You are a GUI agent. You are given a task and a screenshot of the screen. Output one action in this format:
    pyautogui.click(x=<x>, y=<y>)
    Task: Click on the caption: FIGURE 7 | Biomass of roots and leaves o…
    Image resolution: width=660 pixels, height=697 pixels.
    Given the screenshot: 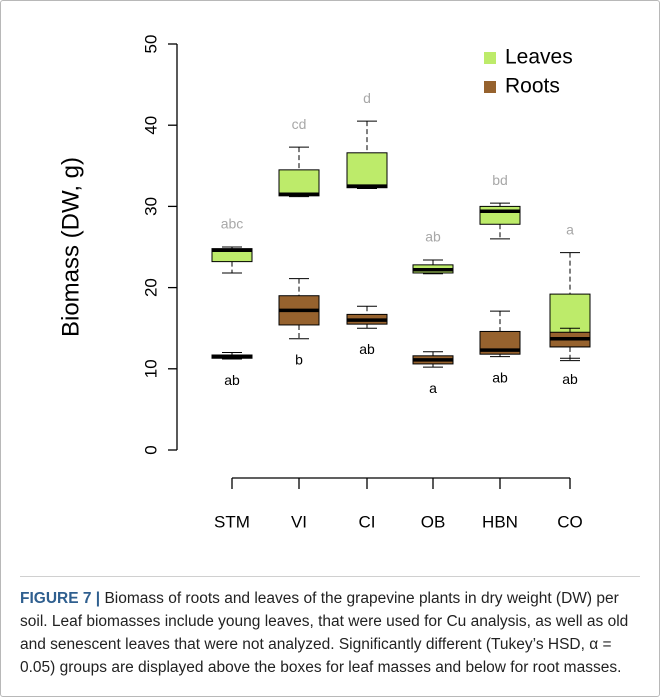 What is the action you would take?
    pyautogui.click(x=330, y=627)
    